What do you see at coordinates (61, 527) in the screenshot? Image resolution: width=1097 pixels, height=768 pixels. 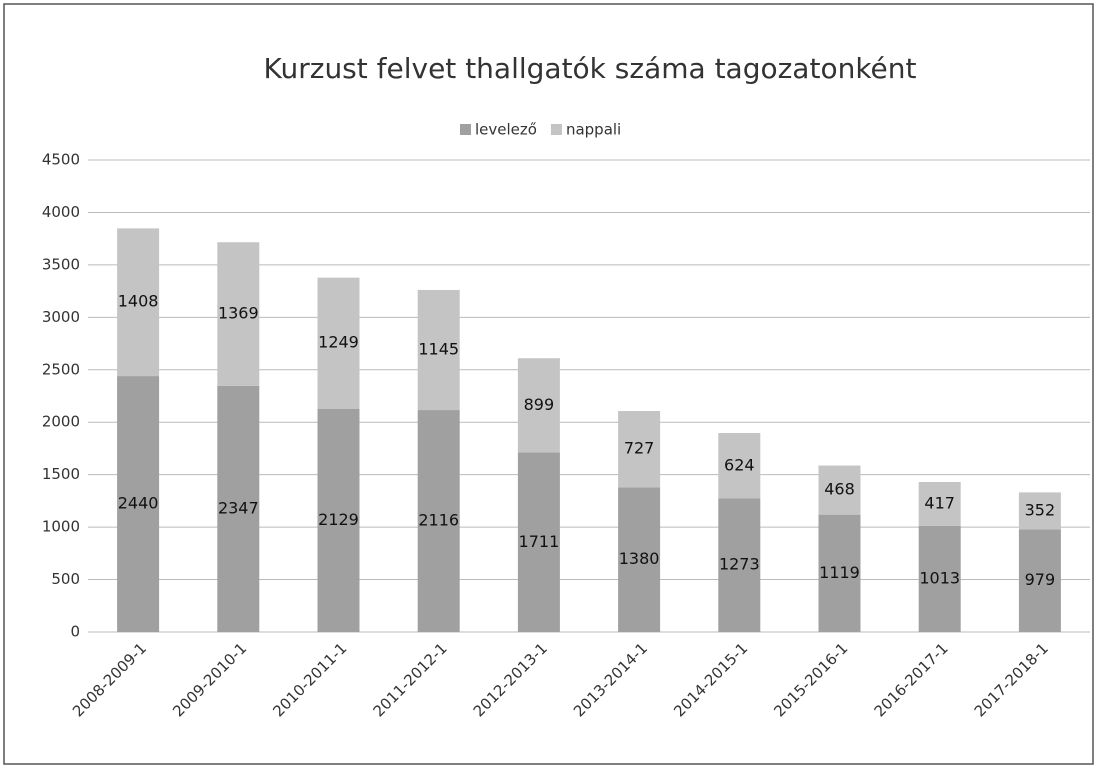 I see `y-tick-label: 1000` at bounding box center [61, 527].